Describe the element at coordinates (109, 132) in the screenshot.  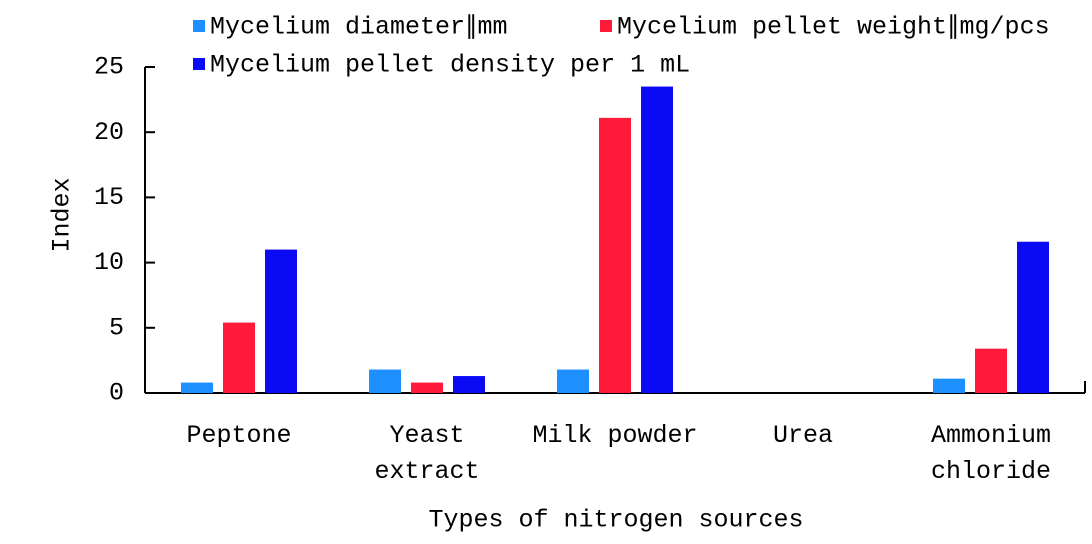
I see `y-tick-label: 20` at that location.